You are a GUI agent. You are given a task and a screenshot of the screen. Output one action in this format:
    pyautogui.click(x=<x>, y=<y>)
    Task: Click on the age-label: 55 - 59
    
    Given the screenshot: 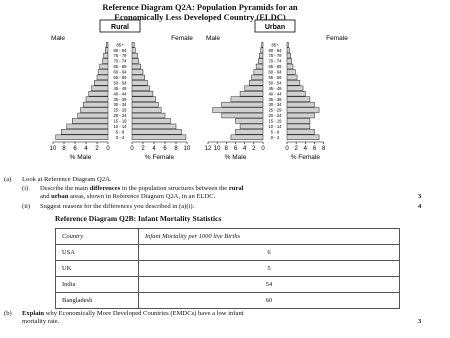 What is the action you would take?
    pyautogui.click(x=275, y=77)
    